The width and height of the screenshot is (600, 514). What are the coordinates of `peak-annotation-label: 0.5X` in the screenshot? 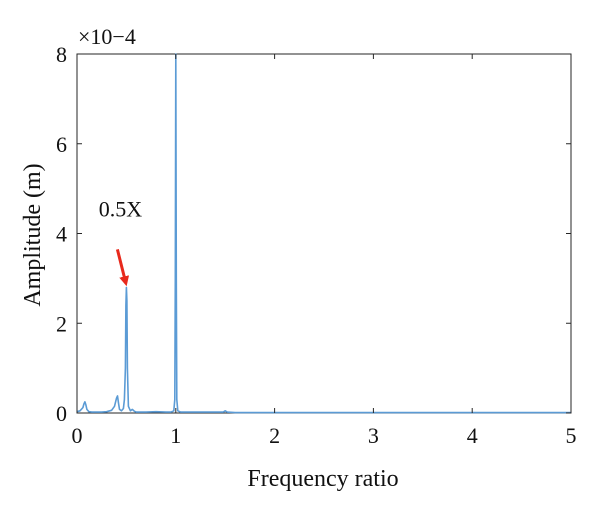 It's located at (121, 208).